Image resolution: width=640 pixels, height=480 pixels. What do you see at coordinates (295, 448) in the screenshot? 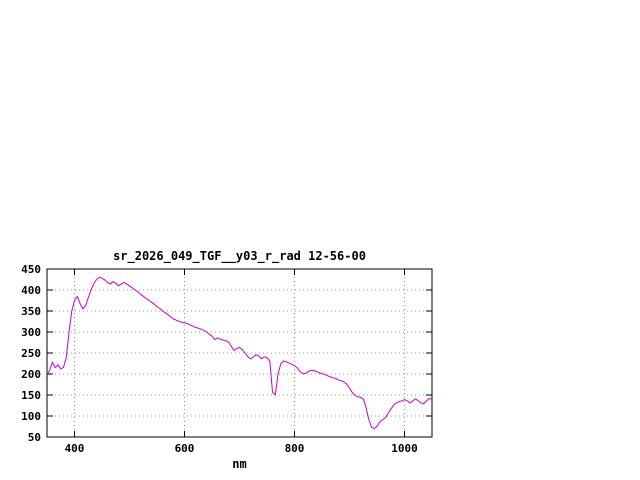
I see `x-tick-label: 800` at bounding box center [295, 448].